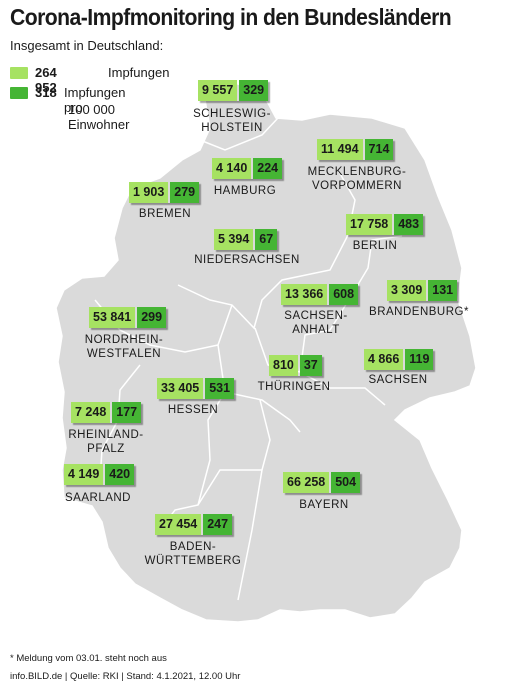 The image size is (510, 688). What do you see at coordinates (193, 561) in the screenshot?
I see `state-name-line: WÜRTTEMBERG` at bounding box center [193, 561].